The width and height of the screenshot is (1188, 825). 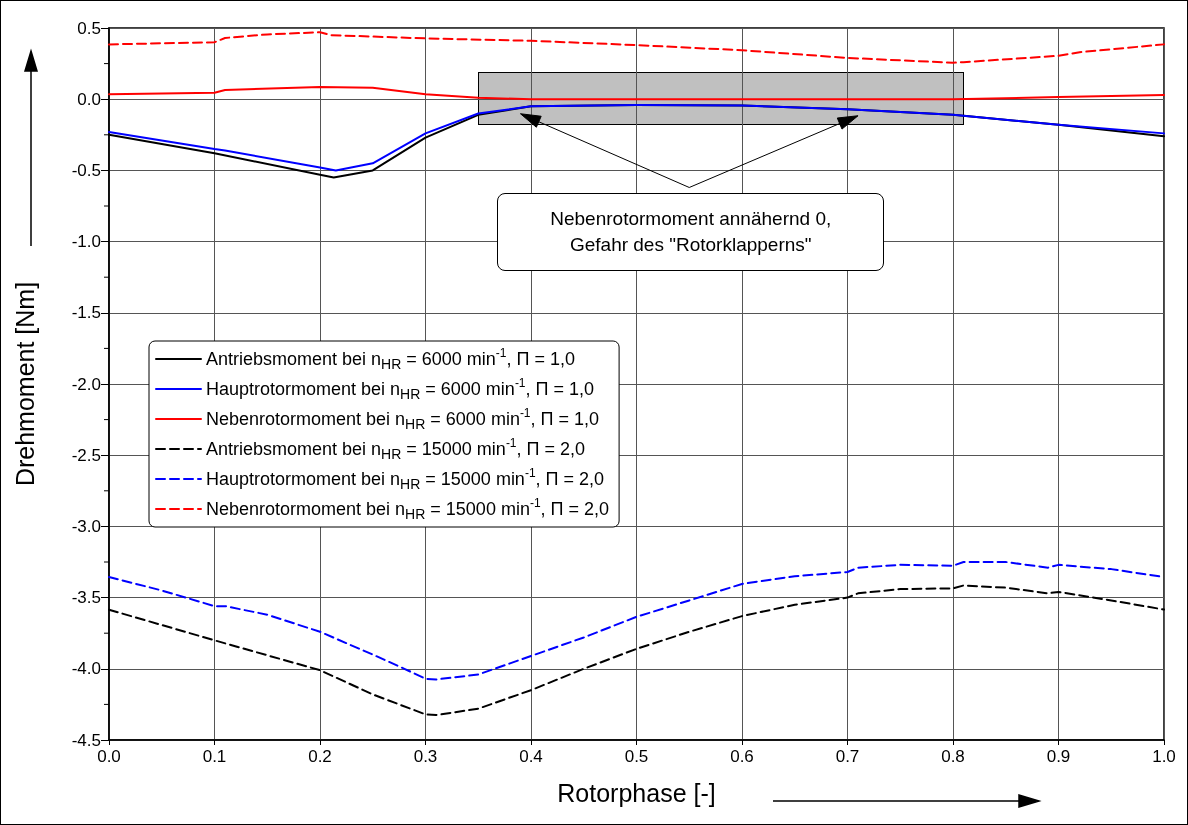 I want to click on x-tick-label: 1.0, so click(x=1164, y=756).